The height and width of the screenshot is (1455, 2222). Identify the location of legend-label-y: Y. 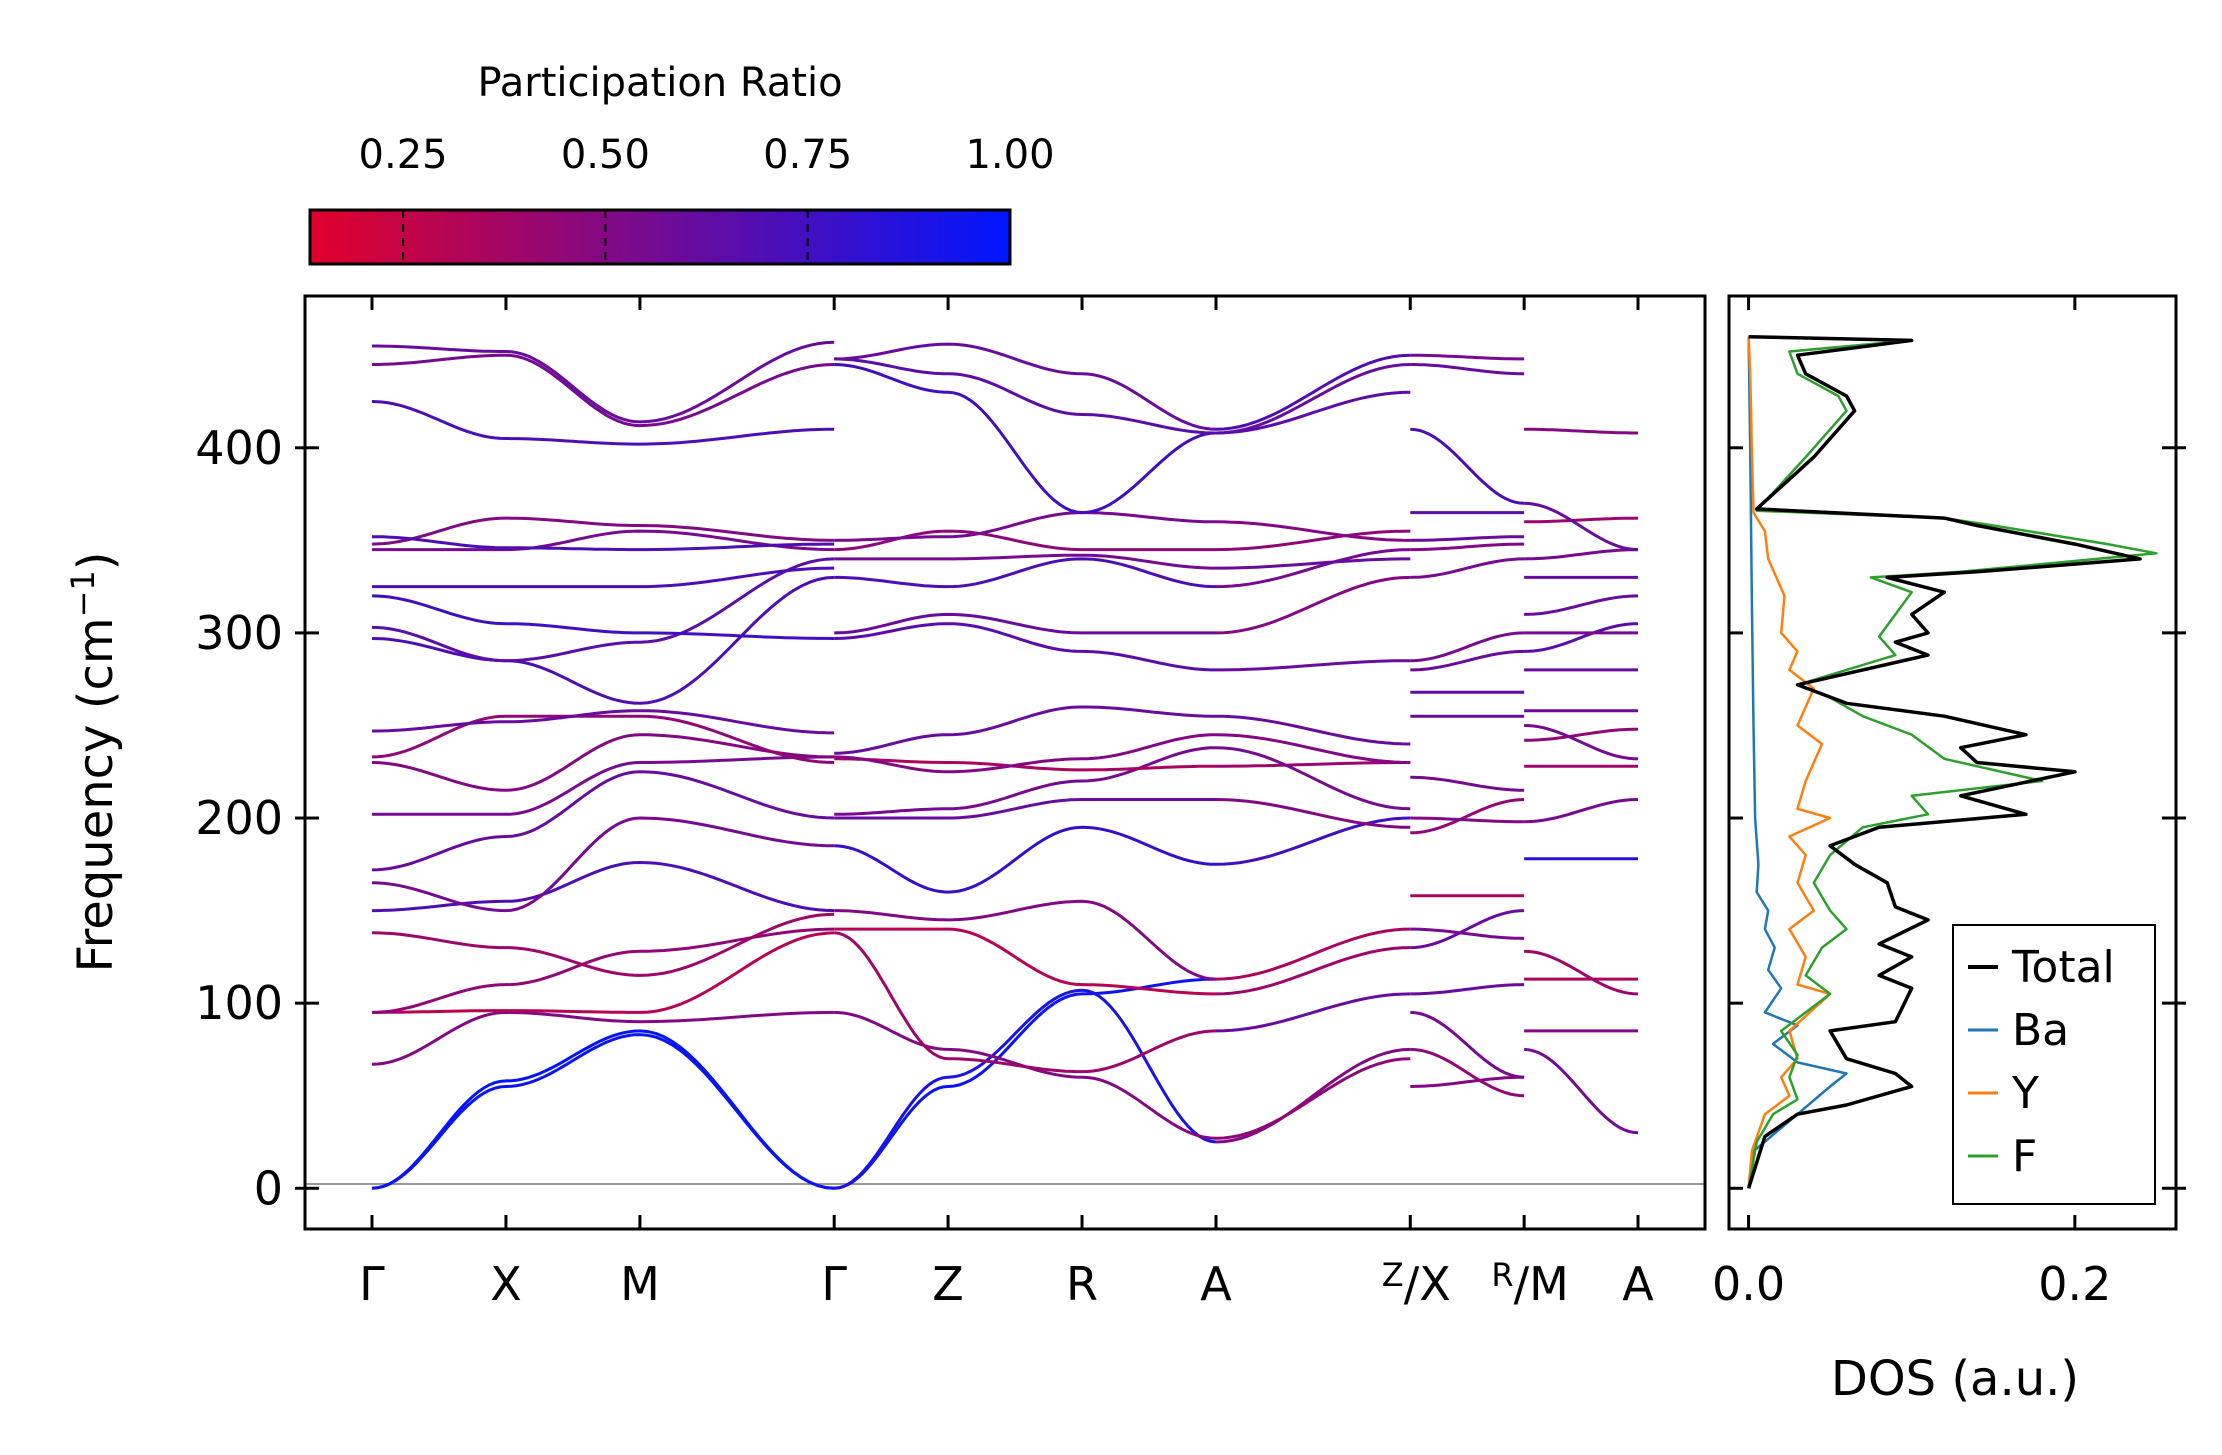
(2025, 1093).